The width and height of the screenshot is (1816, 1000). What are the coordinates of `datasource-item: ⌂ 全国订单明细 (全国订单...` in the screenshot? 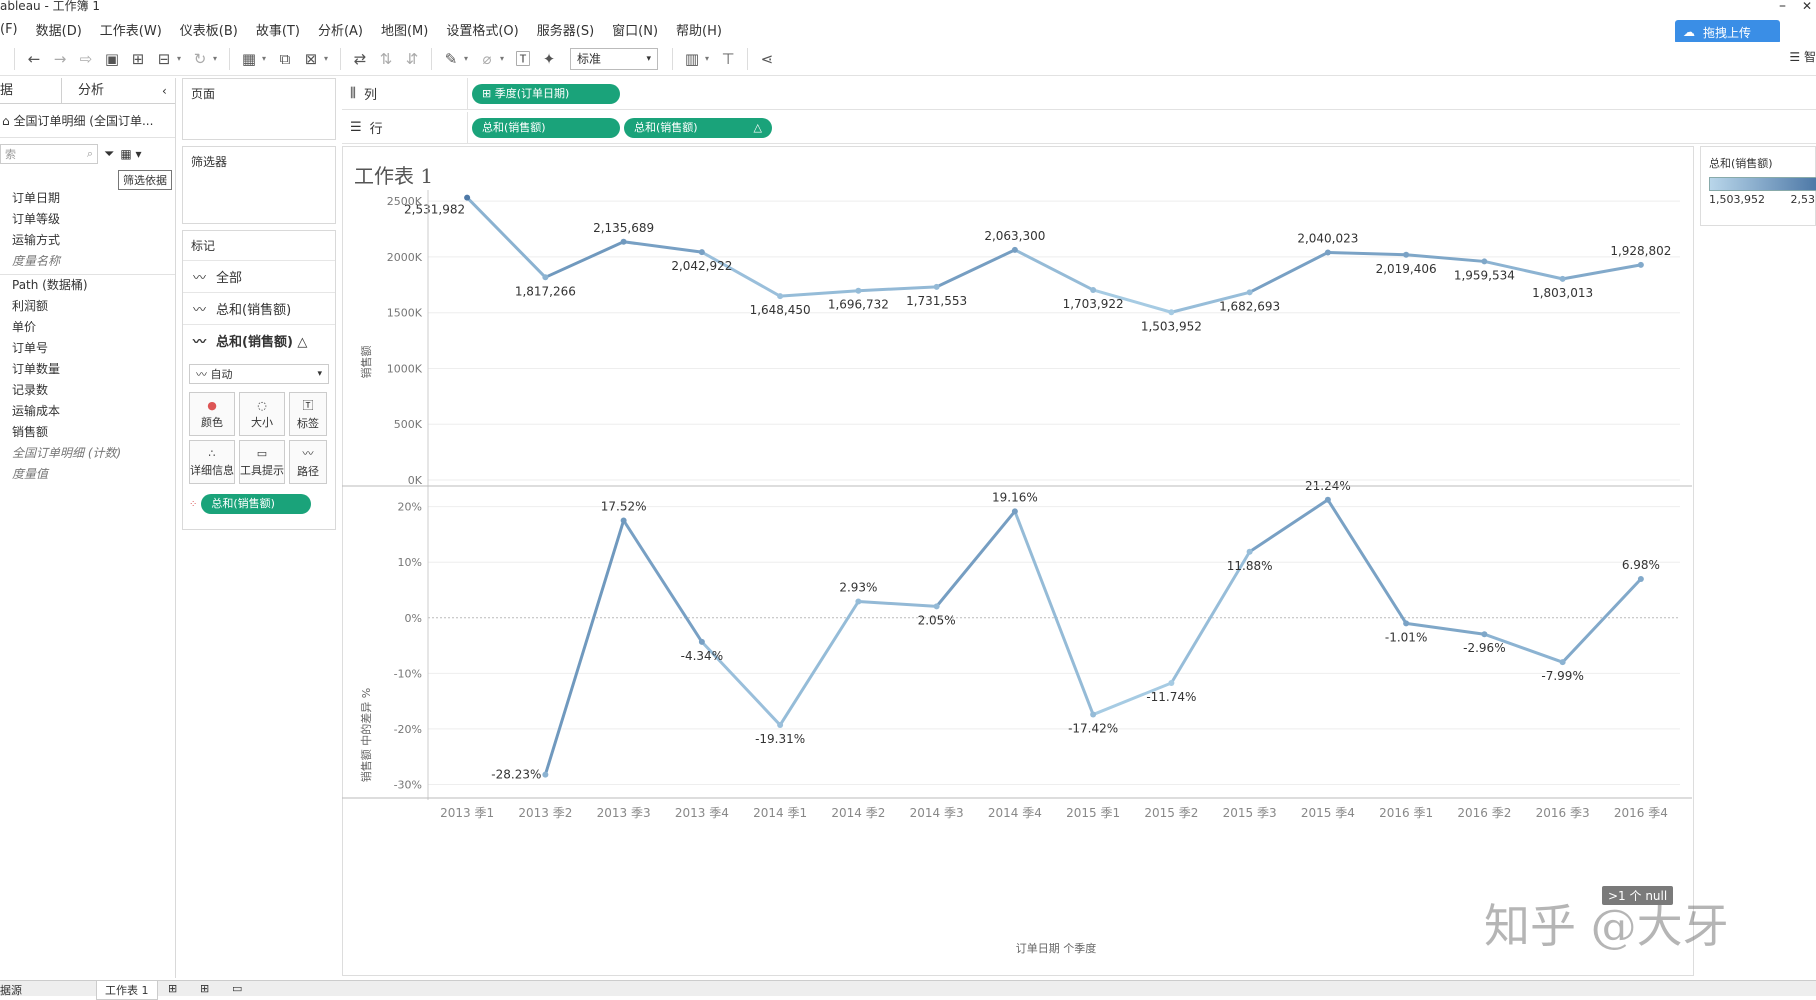 It's located at (87, 121).